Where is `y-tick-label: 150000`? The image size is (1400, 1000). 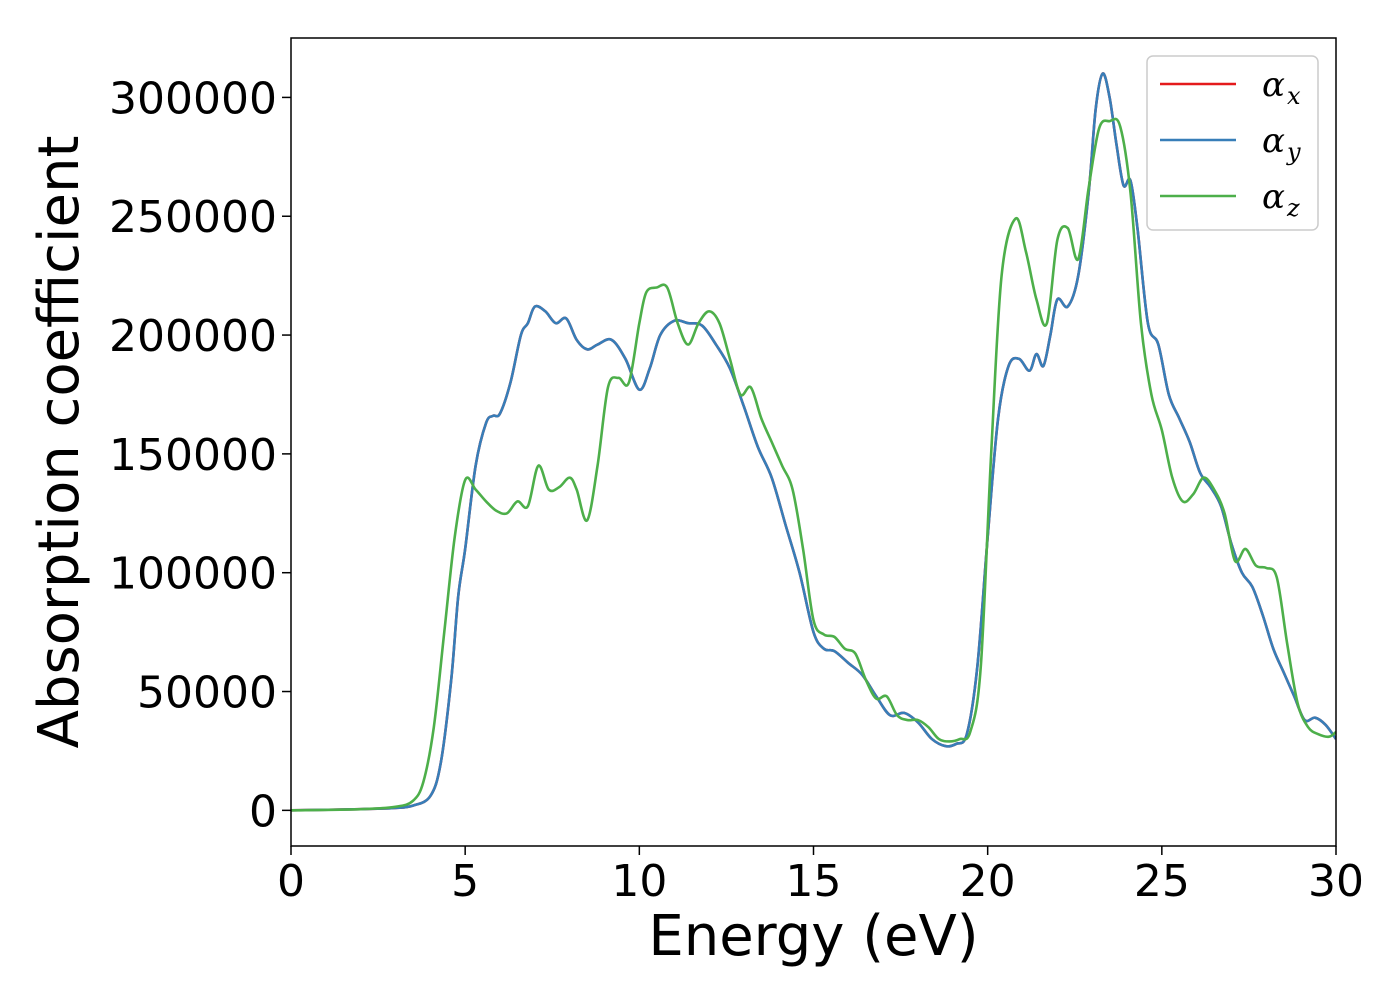
y-tick-label: 150000 is located at coordinates (193, 455).